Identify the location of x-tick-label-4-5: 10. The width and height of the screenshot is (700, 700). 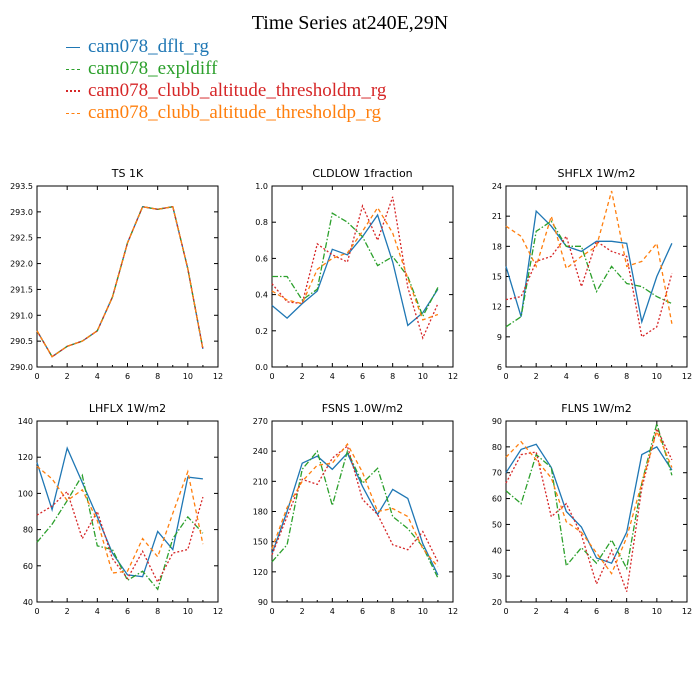
(423, 611).